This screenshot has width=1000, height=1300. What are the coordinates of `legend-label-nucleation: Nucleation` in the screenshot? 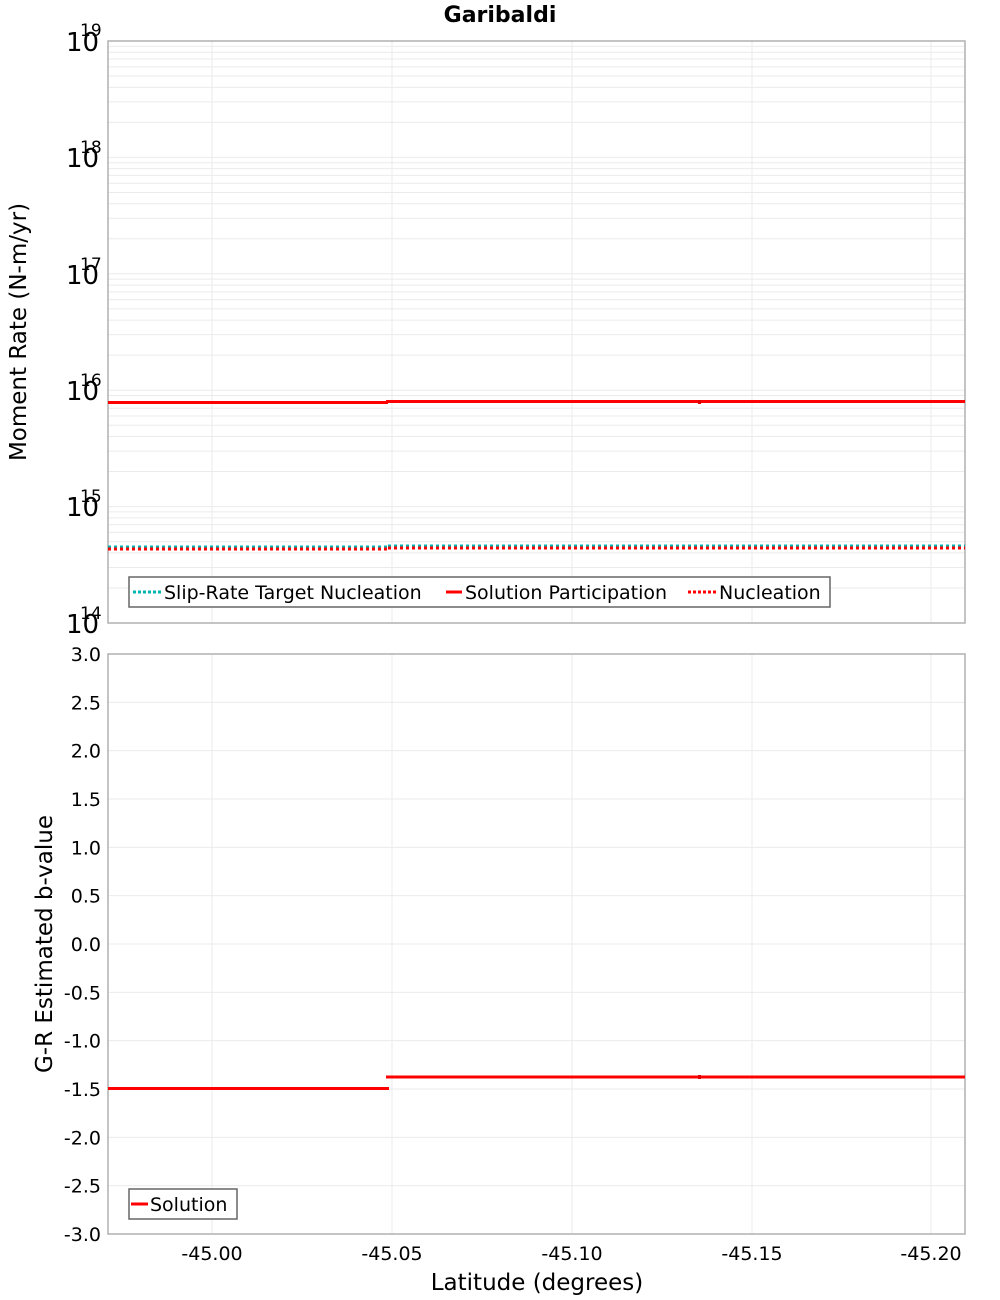 It's located at (770, 593).